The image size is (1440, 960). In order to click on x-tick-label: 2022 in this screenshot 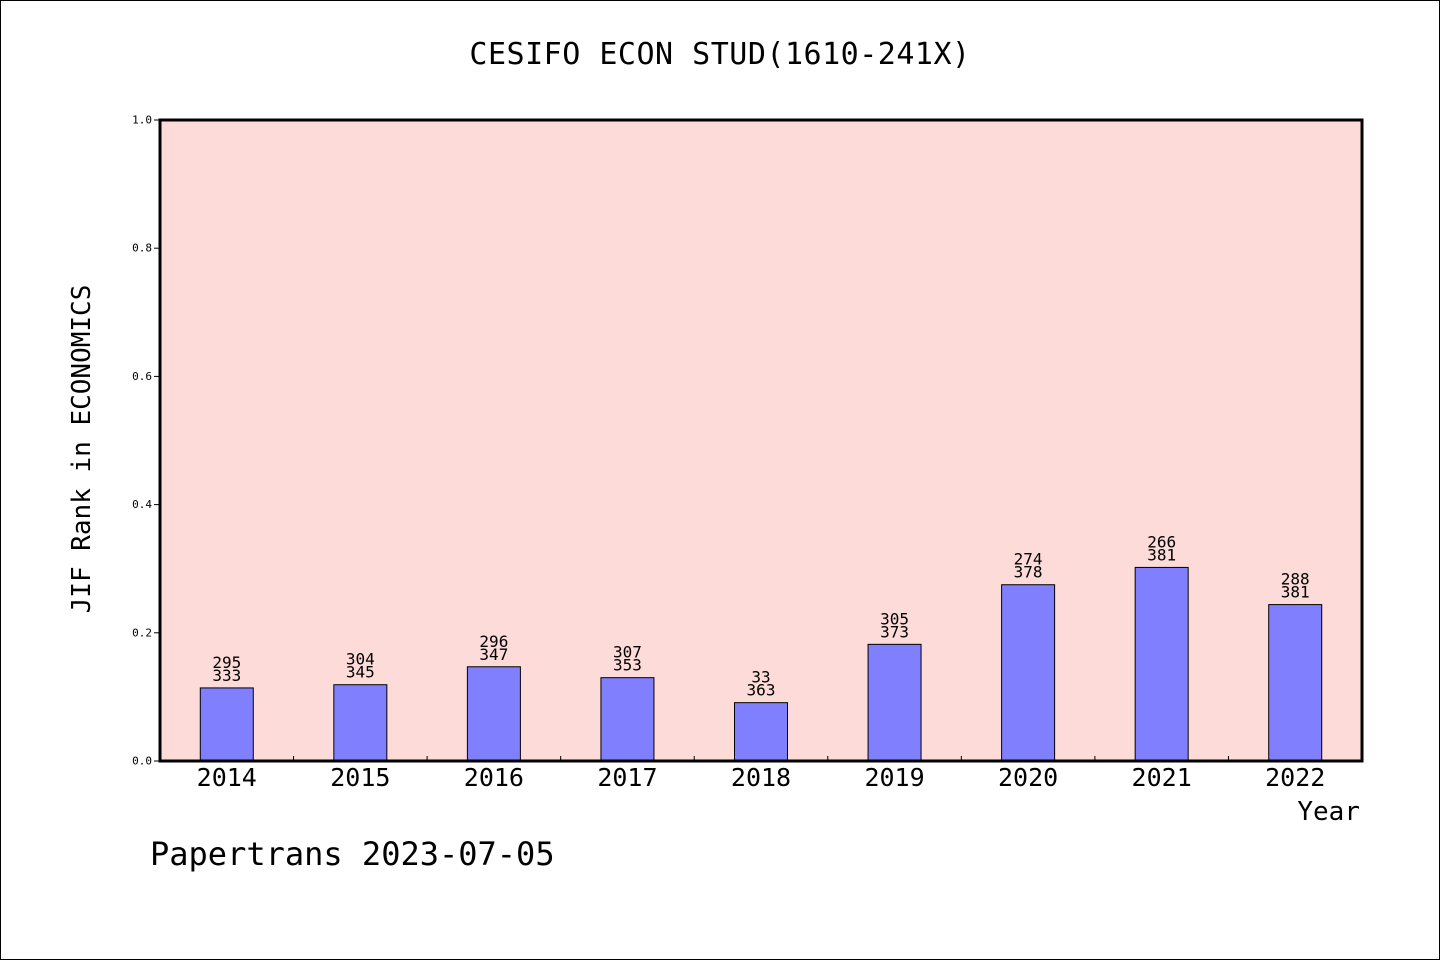, I will do `click(1295, 777)`.